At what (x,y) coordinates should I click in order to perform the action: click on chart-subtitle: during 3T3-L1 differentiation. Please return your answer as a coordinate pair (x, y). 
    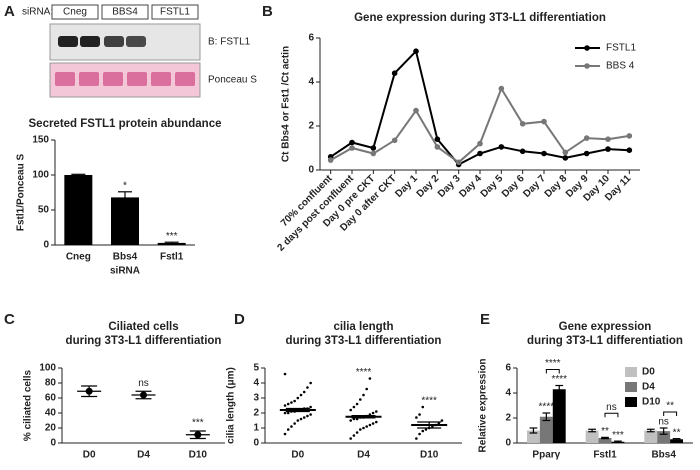
    Looking at the image, I should click on (605, 341).